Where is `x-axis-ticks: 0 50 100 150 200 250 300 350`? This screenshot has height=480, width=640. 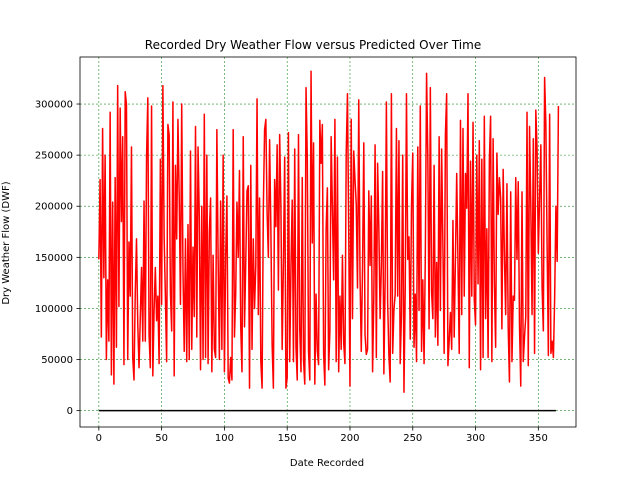 x-axis-ticks: 0 50 100 150 200 250 300 350 is located at coordinates (322, 435).